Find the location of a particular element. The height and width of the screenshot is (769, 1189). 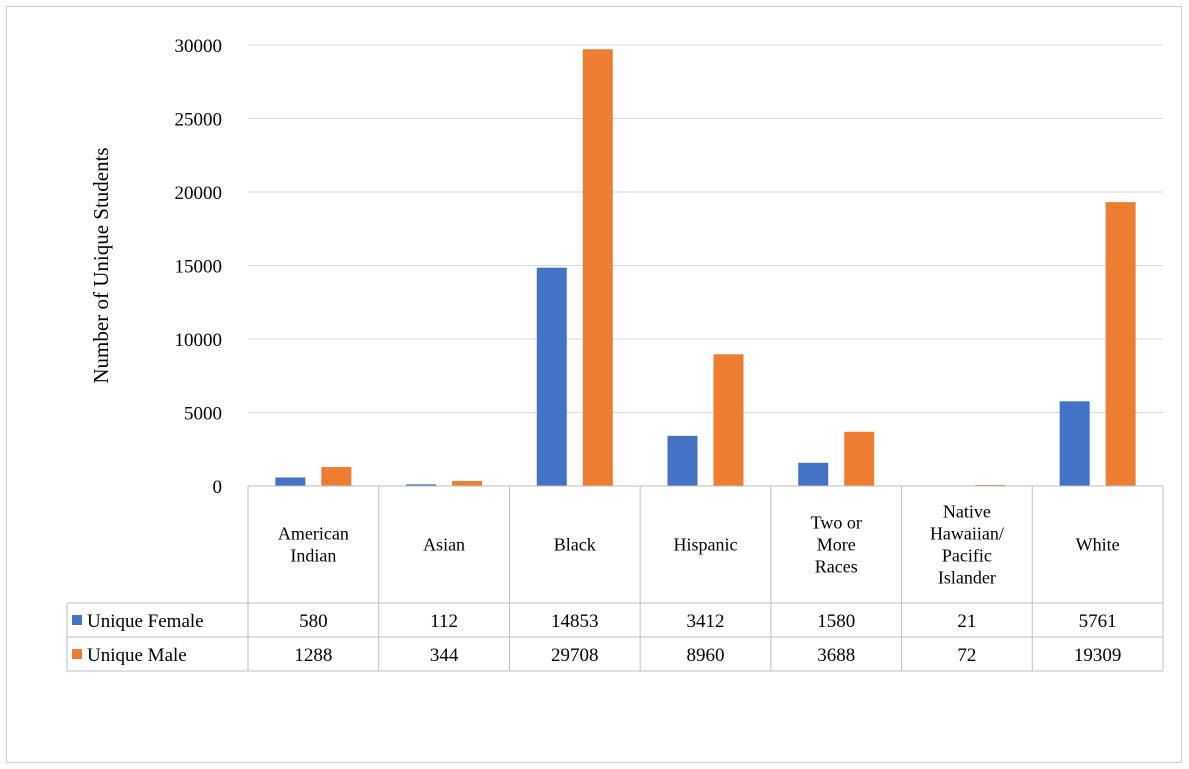

data-table-value: 19309 is located at coordinates (1098, 655).